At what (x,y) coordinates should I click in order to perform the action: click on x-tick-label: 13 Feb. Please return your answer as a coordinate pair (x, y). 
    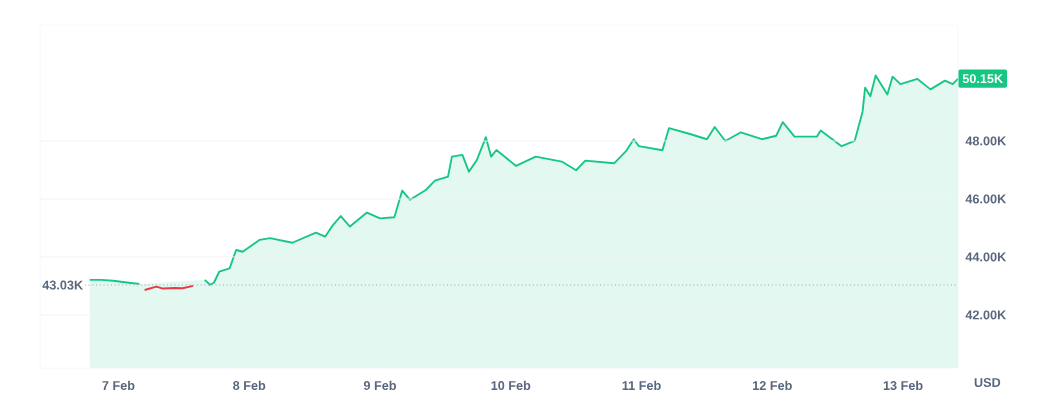
    Looking at the image, I should click on (903, 385).